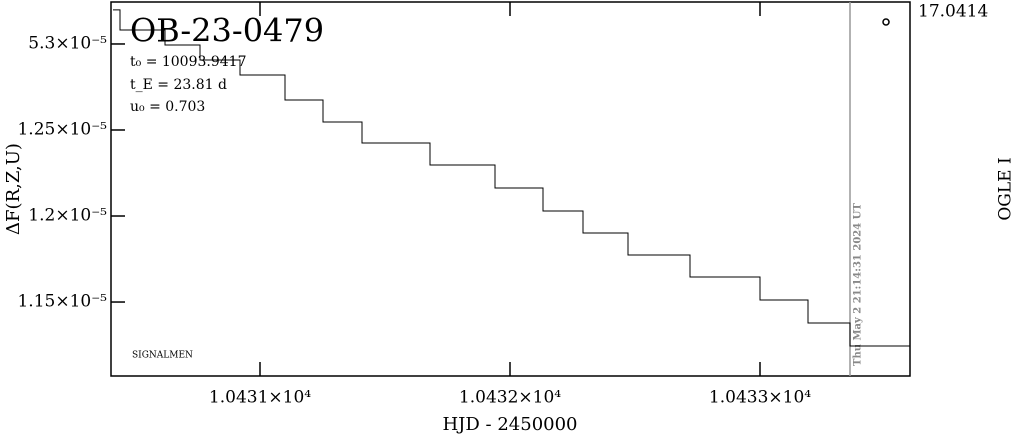  Describe the element at coordinates (67, 216) in the screenshot. I see `y-tick-label: 1.2×10⁻⁵` at that location.